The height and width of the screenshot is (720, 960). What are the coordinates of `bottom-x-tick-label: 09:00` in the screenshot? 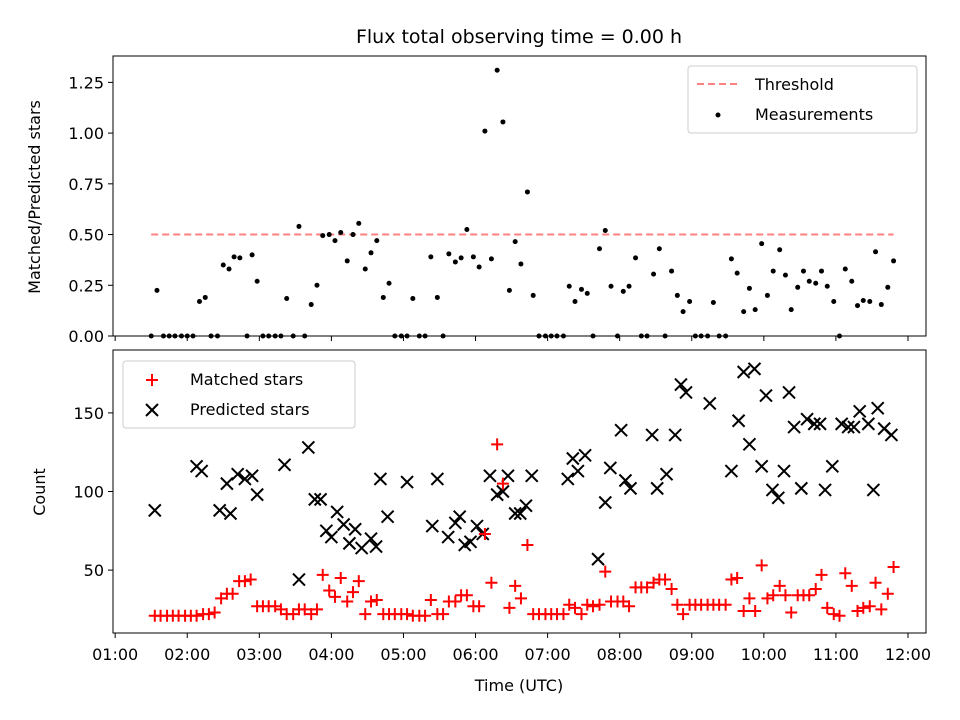 It's located at (692, 654).